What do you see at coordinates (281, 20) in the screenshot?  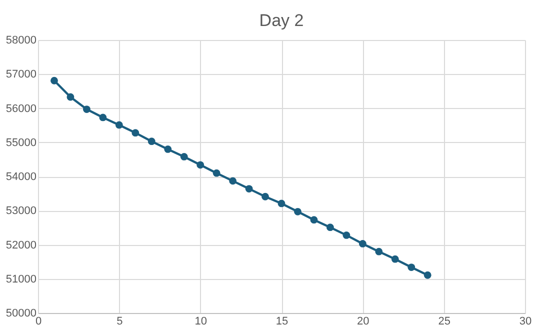 I see `chart-title: Day 2` at bounding box center [281, 20].